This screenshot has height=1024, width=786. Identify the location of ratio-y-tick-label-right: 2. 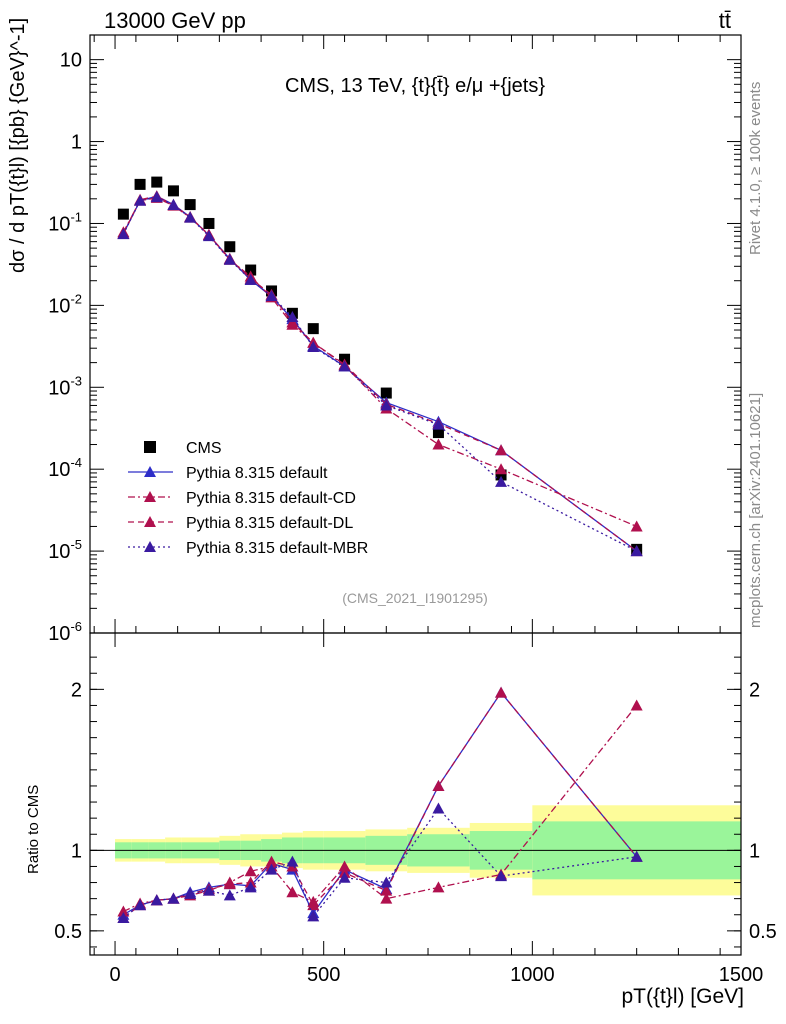
(754, 690).